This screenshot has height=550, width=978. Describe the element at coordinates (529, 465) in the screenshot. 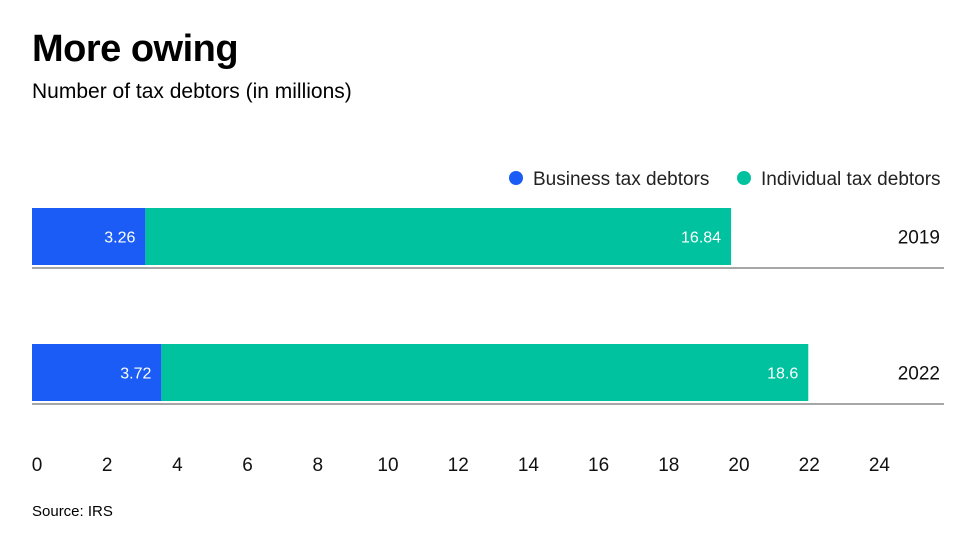

I see `x-tick-14: 14` at that location.